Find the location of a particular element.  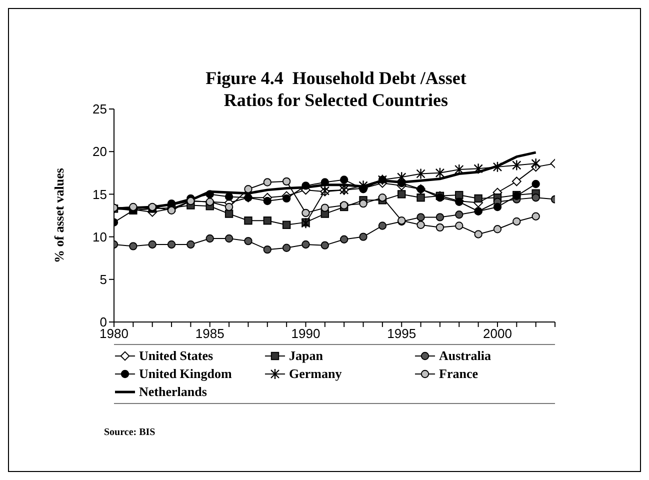

legend-label: Australia is located at coordinates (465, 356).